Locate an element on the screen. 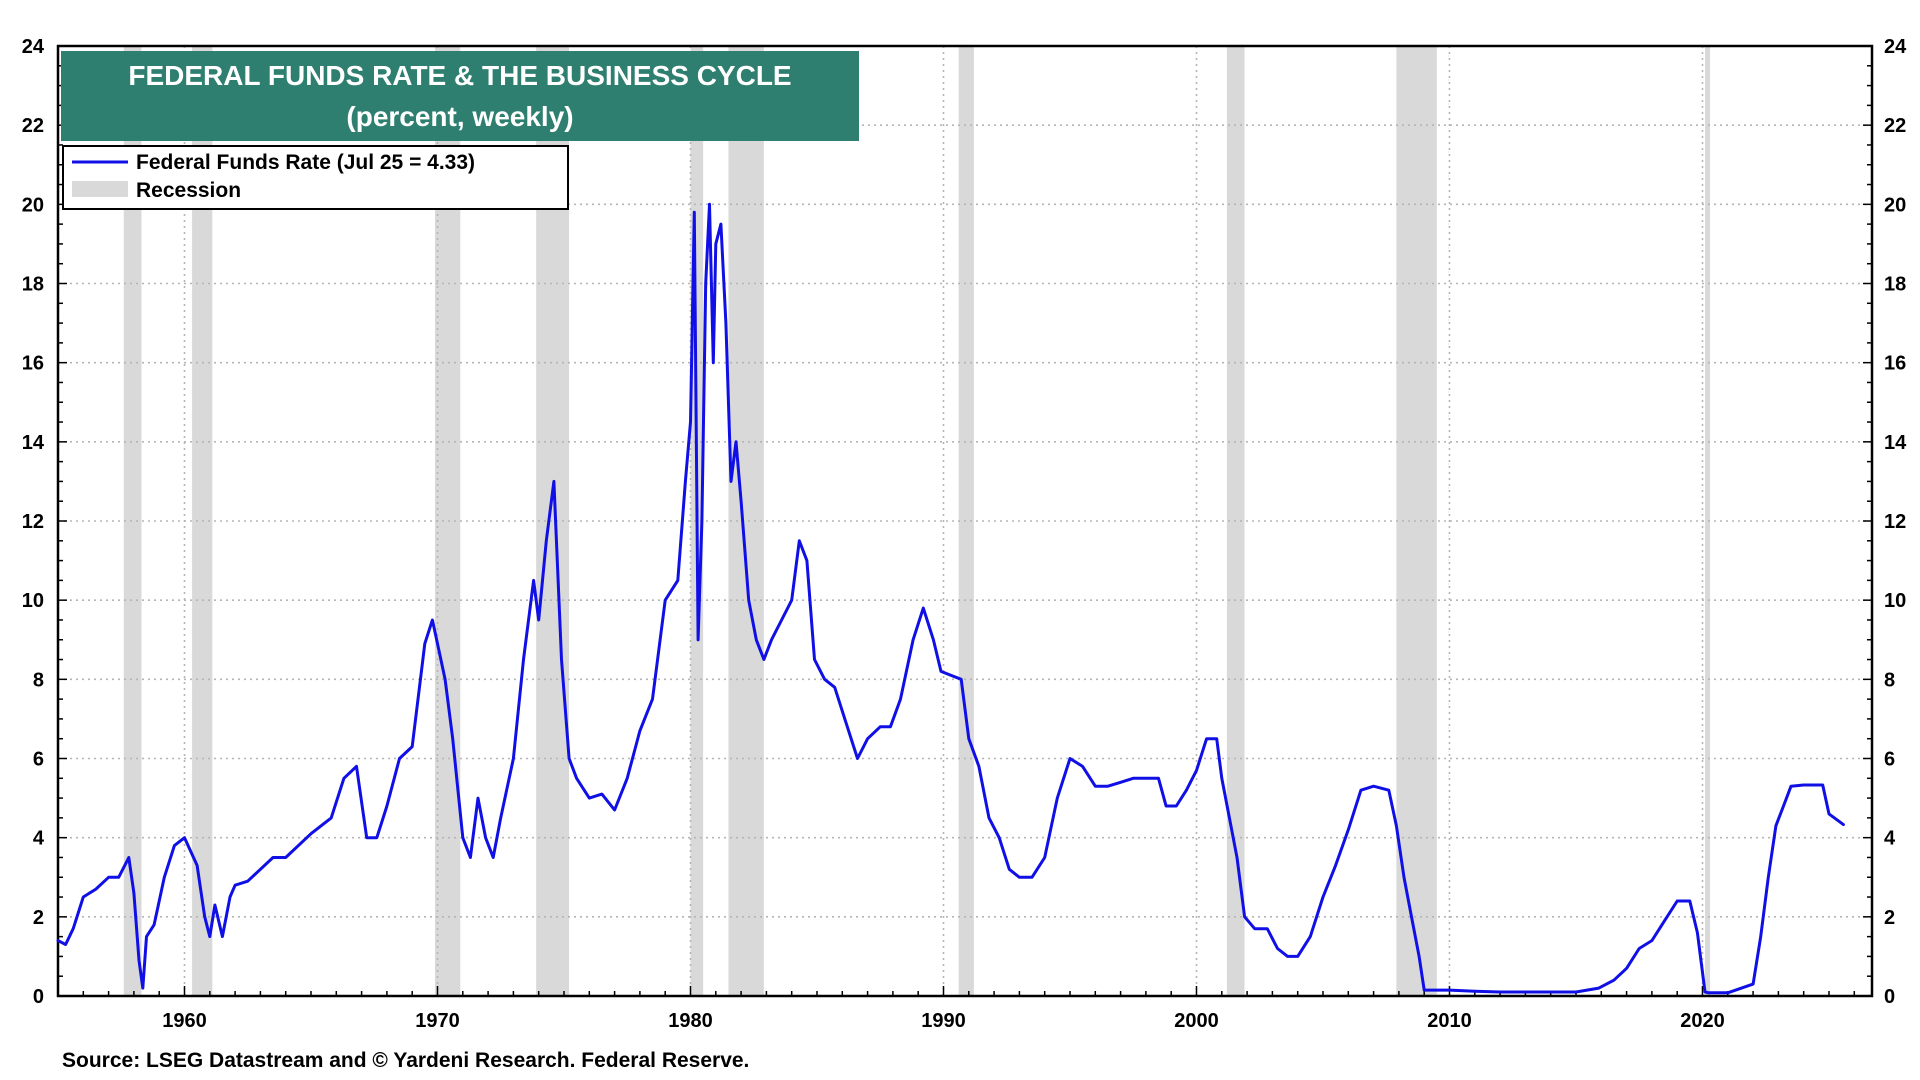 The image size is (1920, 1080). x-tick-label: 2010 is located at coordinates (1449, 1021).